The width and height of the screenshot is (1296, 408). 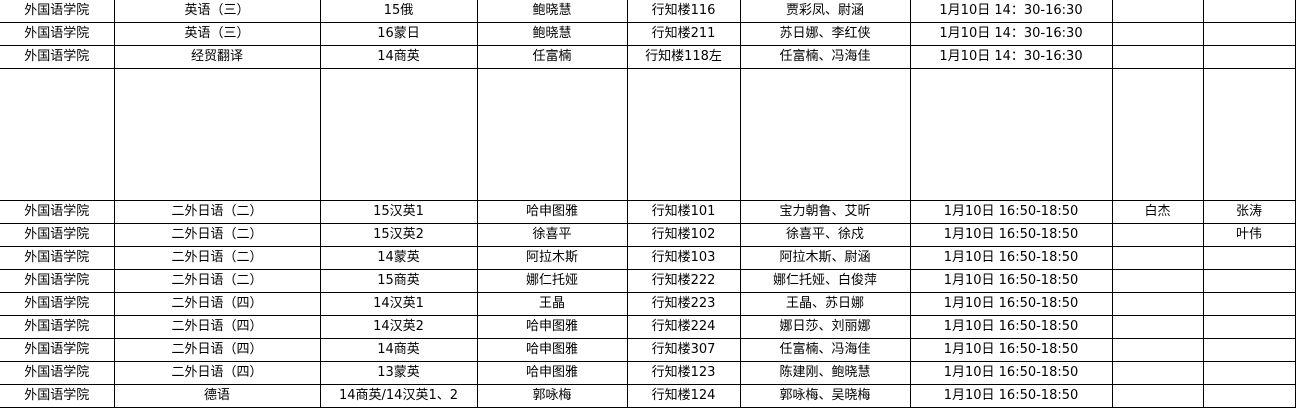 What do you see at coordinates (552, 258) in the screenshot?
I see `cell-teacher: 阿拉木斯` at bounding box center [552, 258].